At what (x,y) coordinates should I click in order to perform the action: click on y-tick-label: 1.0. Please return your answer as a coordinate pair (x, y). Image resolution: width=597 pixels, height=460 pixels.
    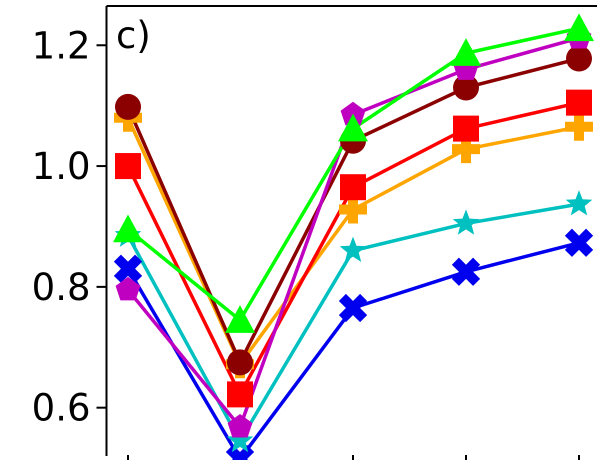
    Looking at the image, I should click on (61, 166).